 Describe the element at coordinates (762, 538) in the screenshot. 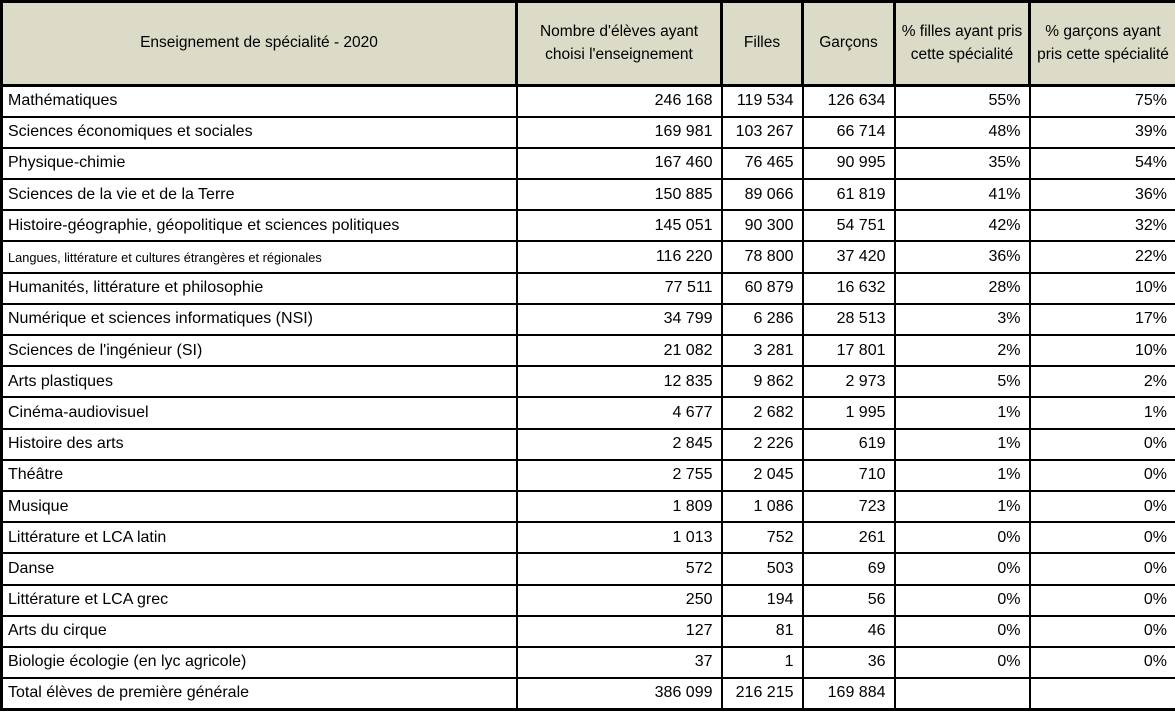

I see `filles-cell: 752` at that location.